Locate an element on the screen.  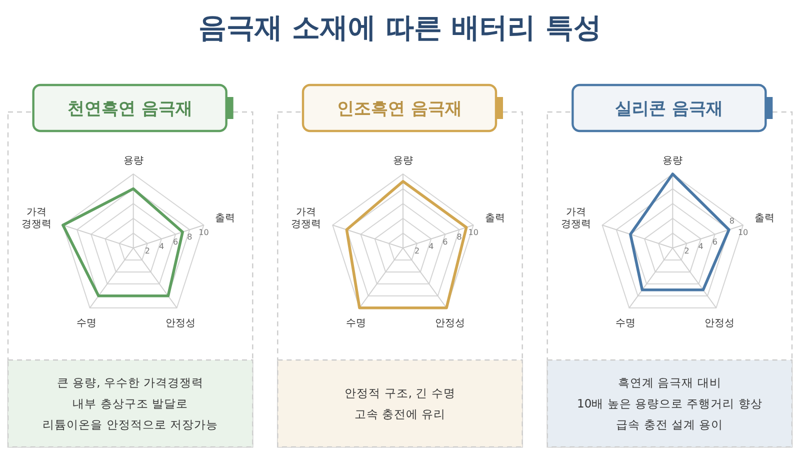
chart-title: 인조흑연 음극재 is located at coordinates (399, 109).